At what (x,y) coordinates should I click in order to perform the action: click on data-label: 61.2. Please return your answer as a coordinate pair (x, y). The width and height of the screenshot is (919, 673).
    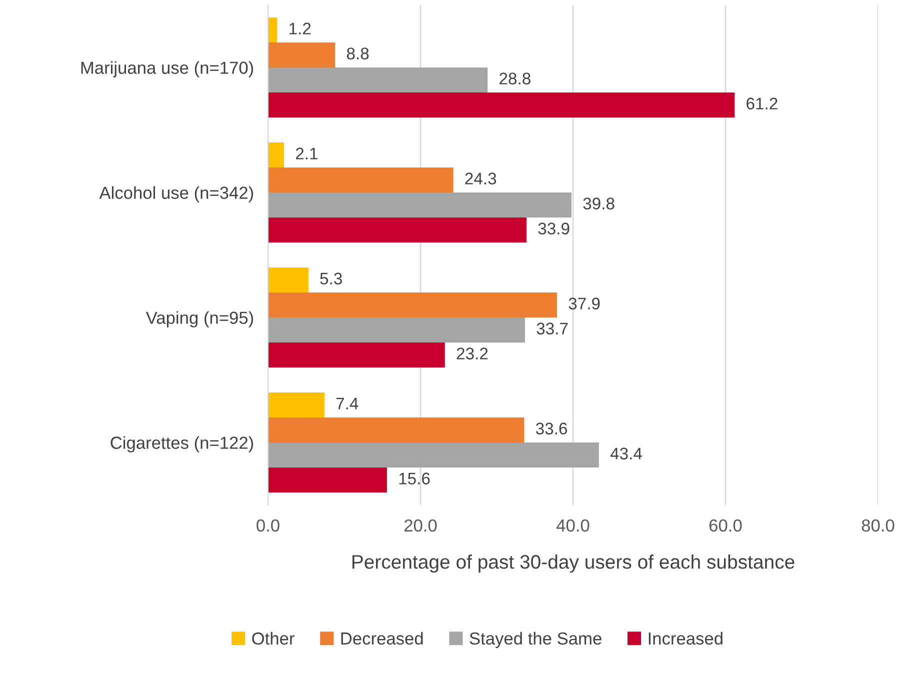
    Looking at the image, I should click on (762, 104).